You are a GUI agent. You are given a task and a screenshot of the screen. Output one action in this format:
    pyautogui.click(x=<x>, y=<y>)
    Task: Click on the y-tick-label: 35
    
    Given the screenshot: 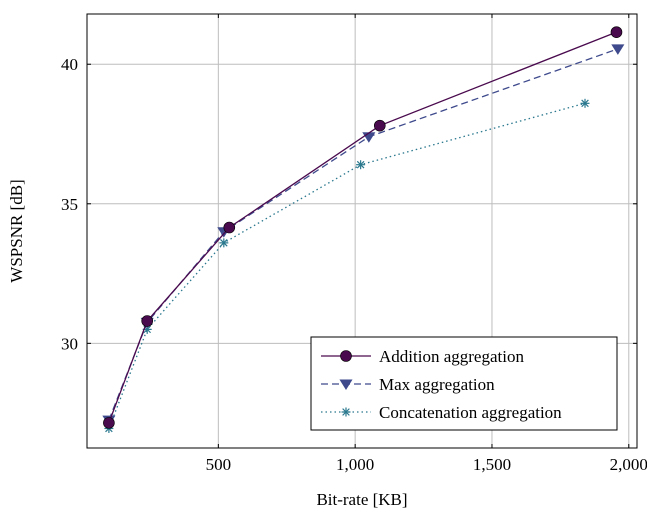 What is the action you would take?
    pyautogui.click(x=69, y=204)
    